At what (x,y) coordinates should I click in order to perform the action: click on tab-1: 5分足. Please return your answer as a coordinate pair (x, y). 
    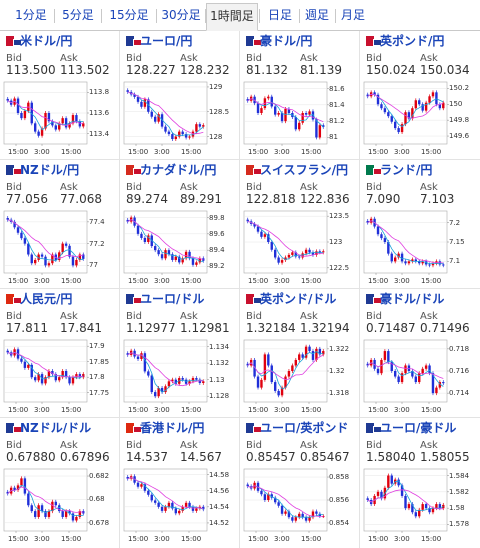
    Looking at the image, I should click on (78, 15).